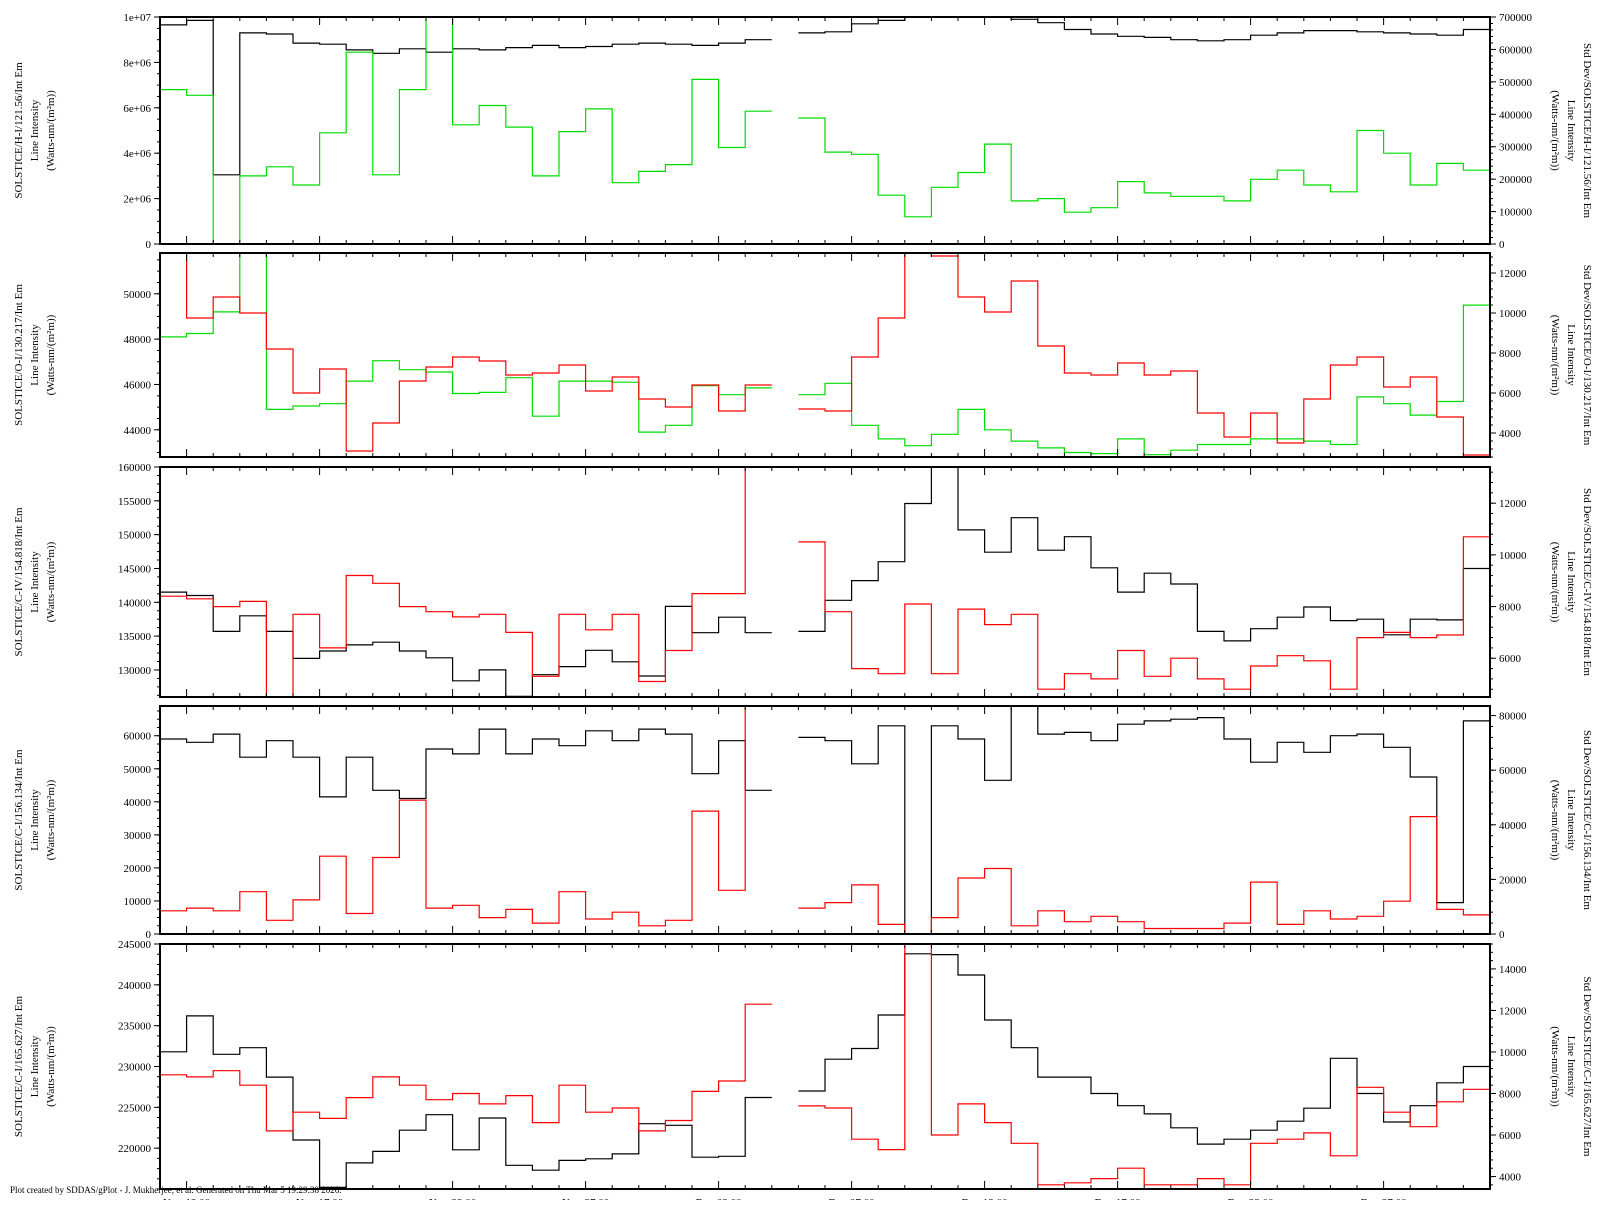  Describe the element at coordinates (1513, 970) in the screenshot. I see `y2-tick-label: 14000` at that location.